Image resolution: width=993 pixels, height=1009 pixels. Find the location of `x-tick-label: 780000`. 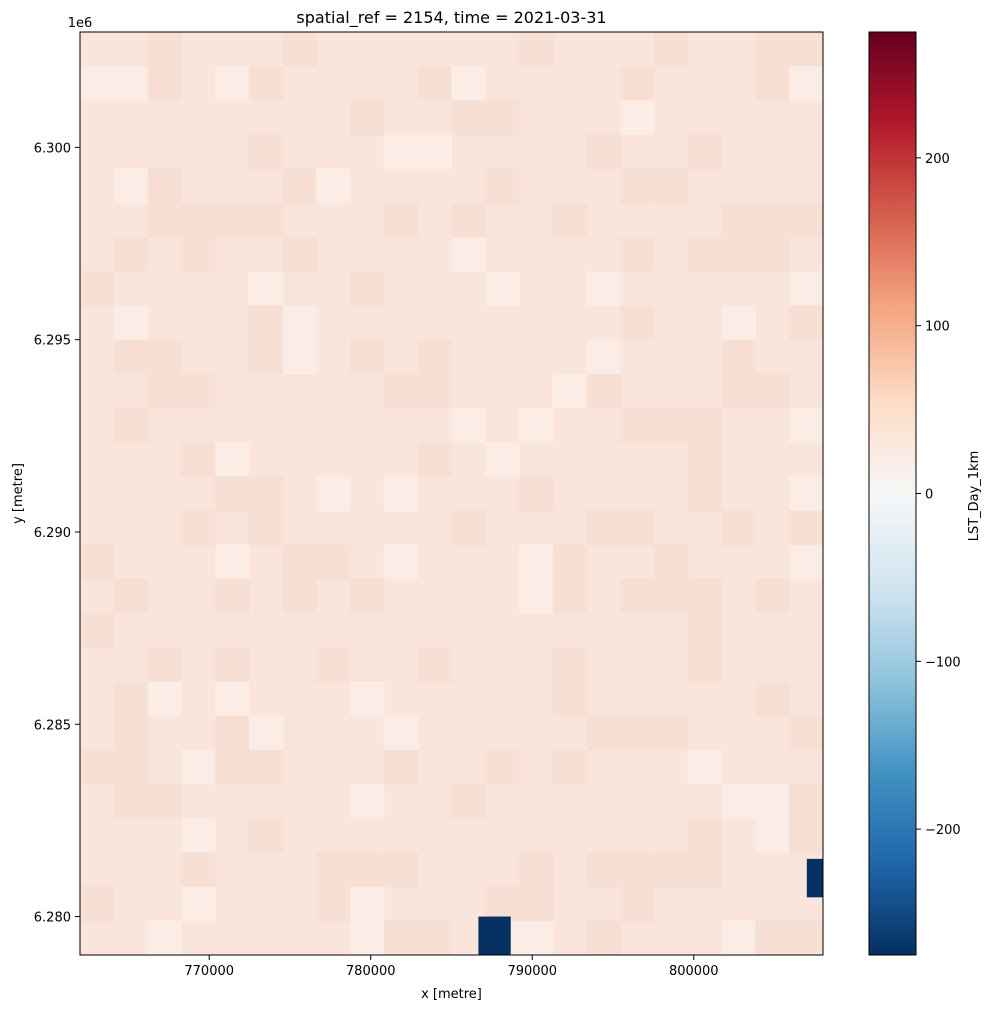

x-tick-label: 780000 is located at coordinates (371, 971).